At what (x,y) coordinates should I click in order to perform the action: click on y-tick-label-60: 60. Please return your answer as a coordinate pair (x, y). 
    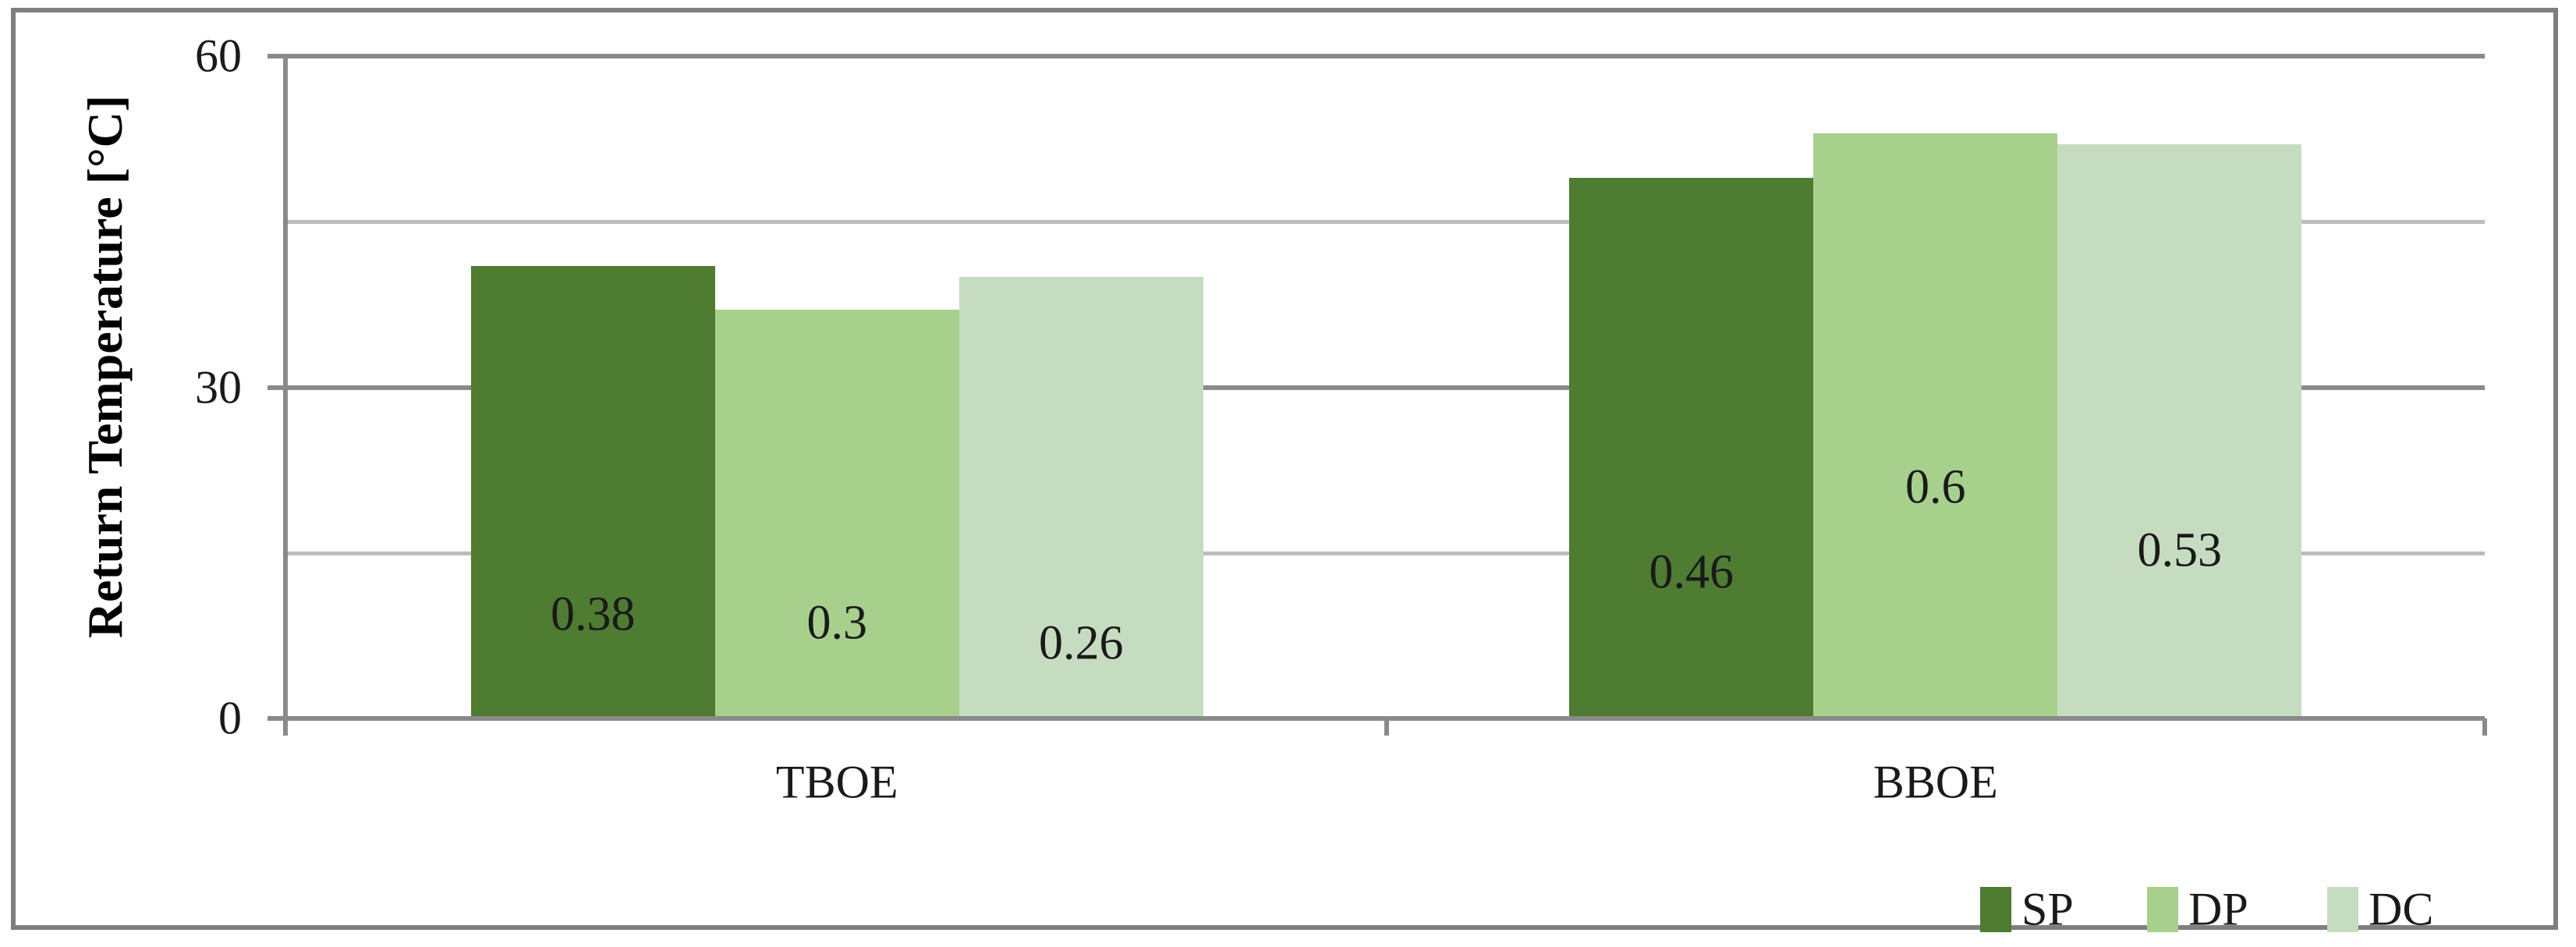
    Looking at the image, I should click on (218, 56).